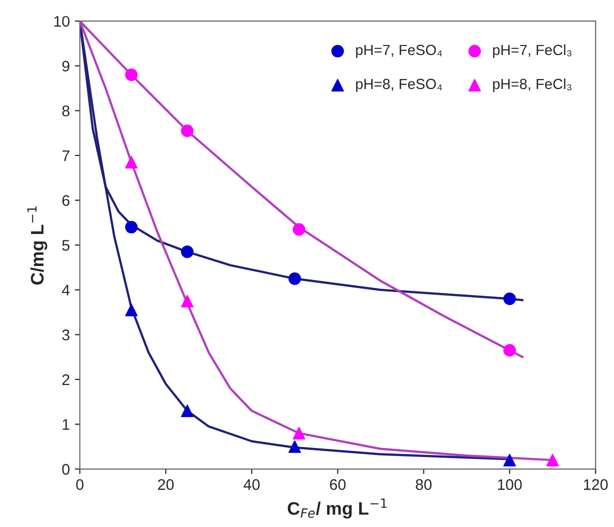 This screenshot has width=614, height=527. Describe the element at coordinates (66, 200) in the screenshot. I see `y-tick-label: 6` at that location.